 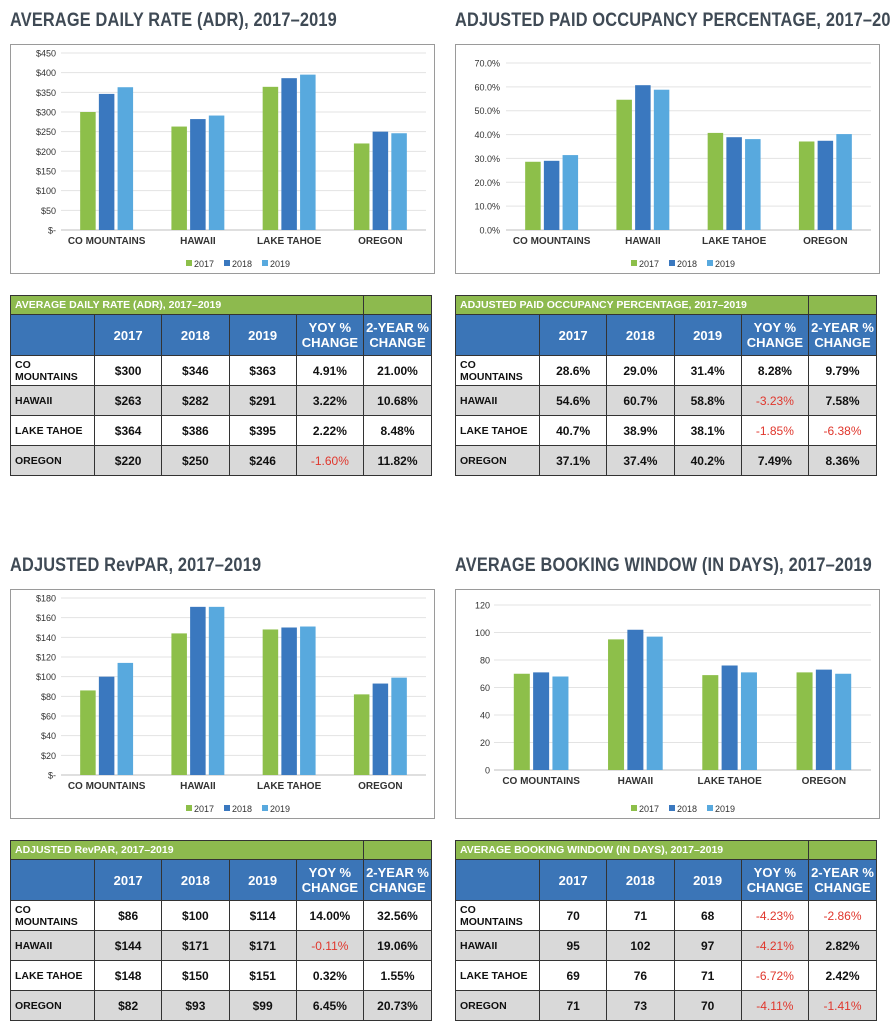 I want to click on table-cell: 37.1%, so click(x=573, y=460).